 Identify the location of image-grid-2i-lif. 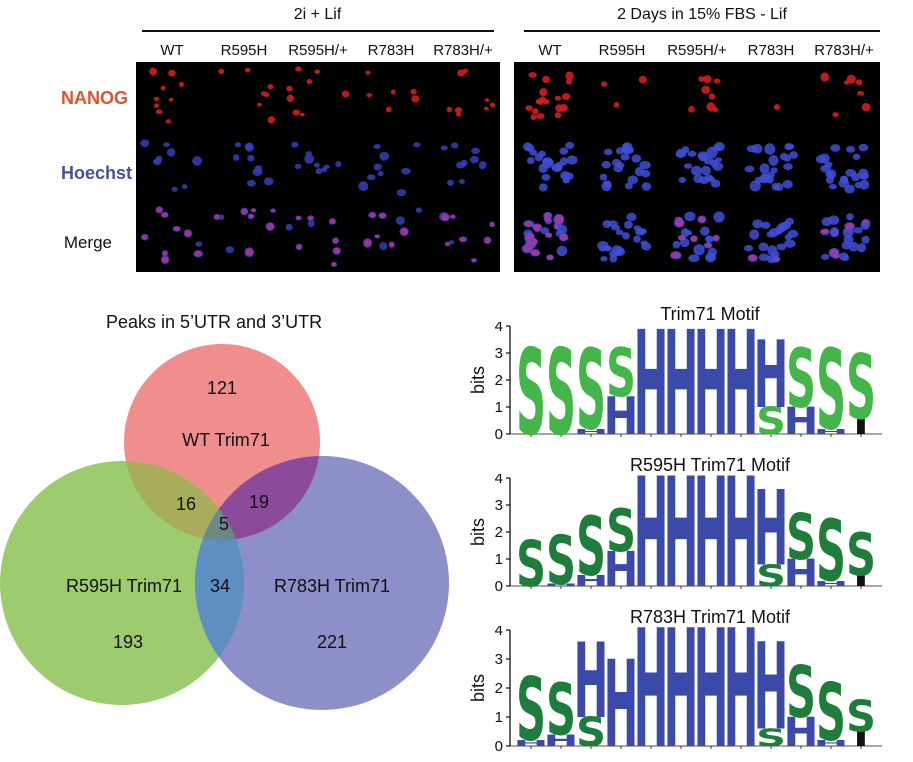
(318, 167).